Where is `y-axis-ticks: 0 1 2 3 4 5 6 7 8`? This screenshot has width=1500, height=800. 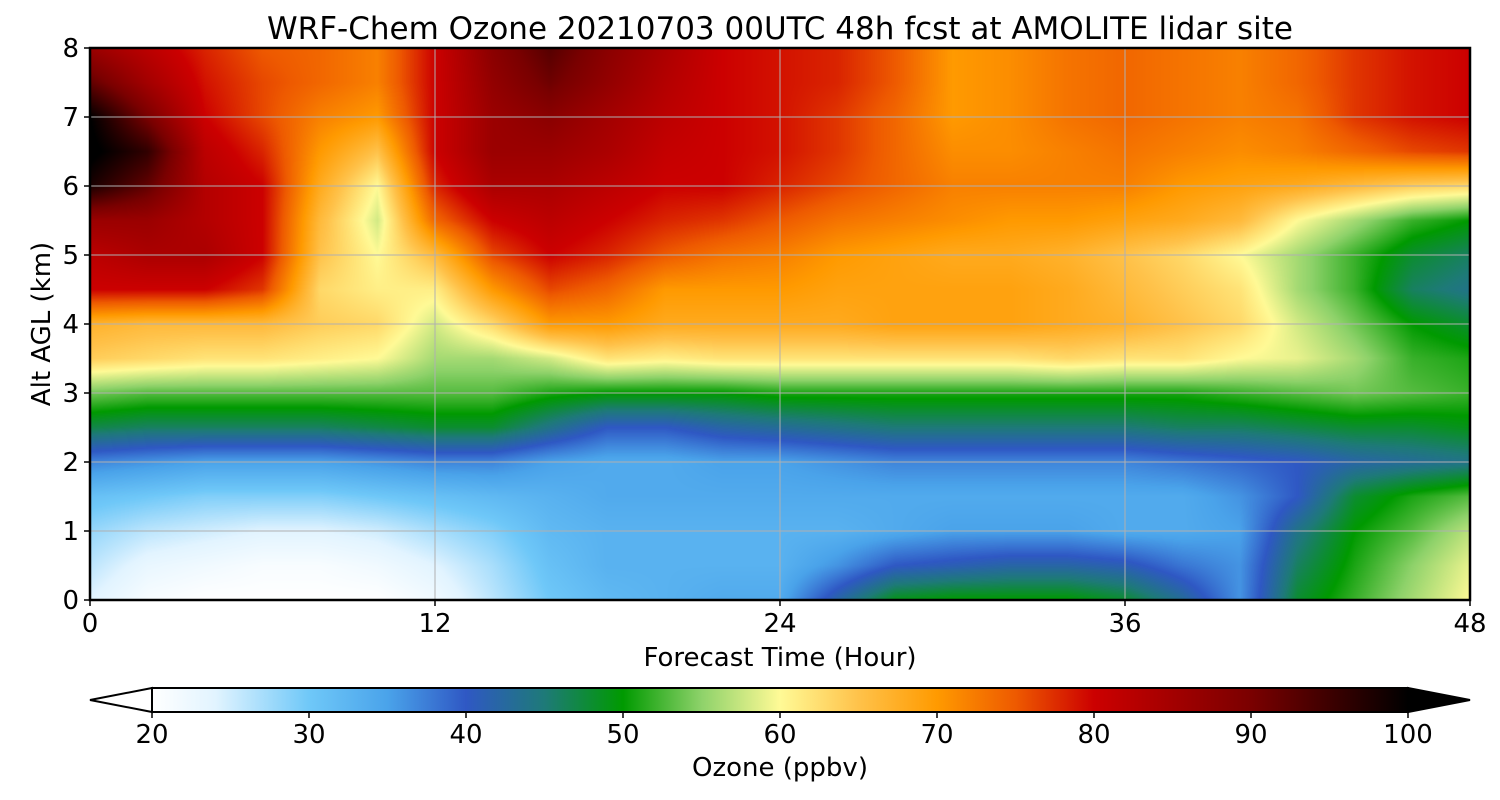 y-axis-ticks: 0 1 2 3 4 5 6 7 8 is located at coordinates (76, 325).